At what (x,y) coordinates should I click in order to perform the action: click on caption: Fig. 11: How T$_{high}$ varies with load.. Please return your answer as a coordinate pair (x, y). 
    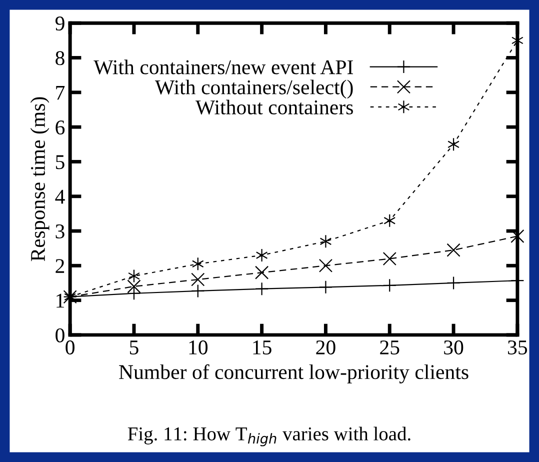
    Looking at the image, I should click on (269, 436).